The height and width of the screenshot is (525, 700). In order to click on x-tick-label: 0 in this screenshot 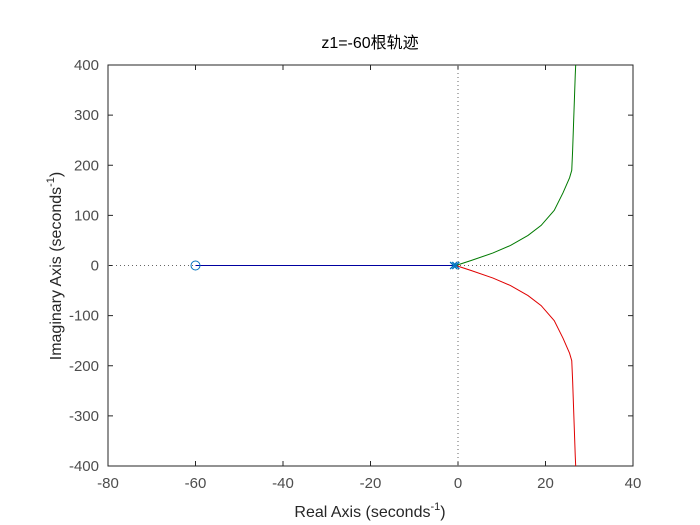, I will do `click(458, 483)`.